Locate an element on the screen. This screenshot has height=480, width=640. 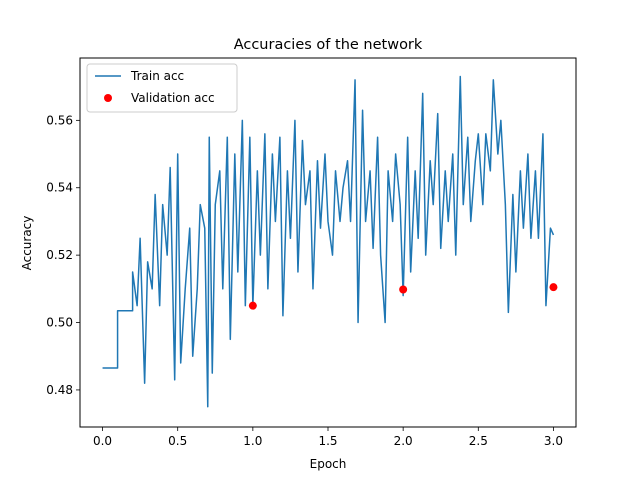
x-axis: 0.0 0.5 1.0 1.5 2.0 2.5 3.0 is located at coordinates (328, 437).